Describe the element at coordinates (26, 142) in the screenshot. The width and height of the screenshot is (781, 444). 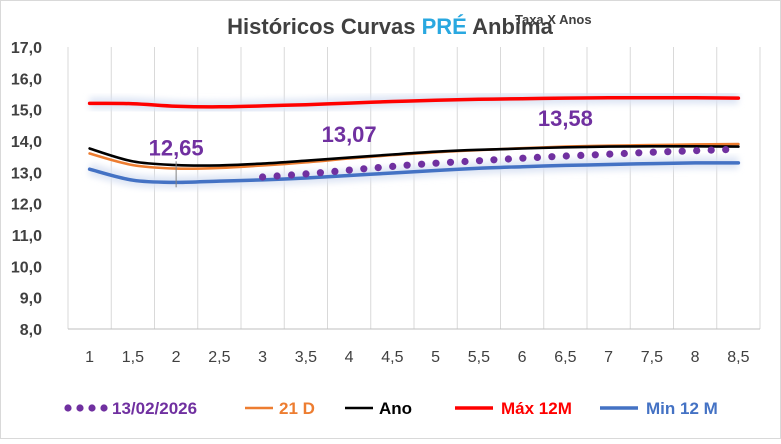
I see `y-tick-label: 14,0` at that location.